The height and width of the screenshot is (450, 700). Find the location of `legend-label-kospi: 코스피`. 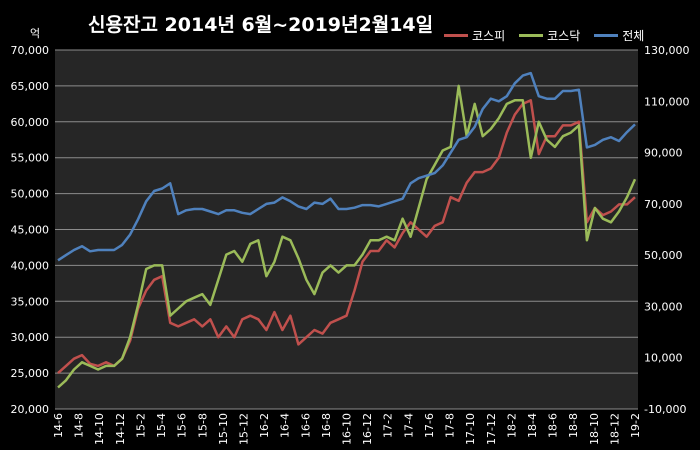

legend-label-kospi: 코스피 is located at coordinates (489, 36).